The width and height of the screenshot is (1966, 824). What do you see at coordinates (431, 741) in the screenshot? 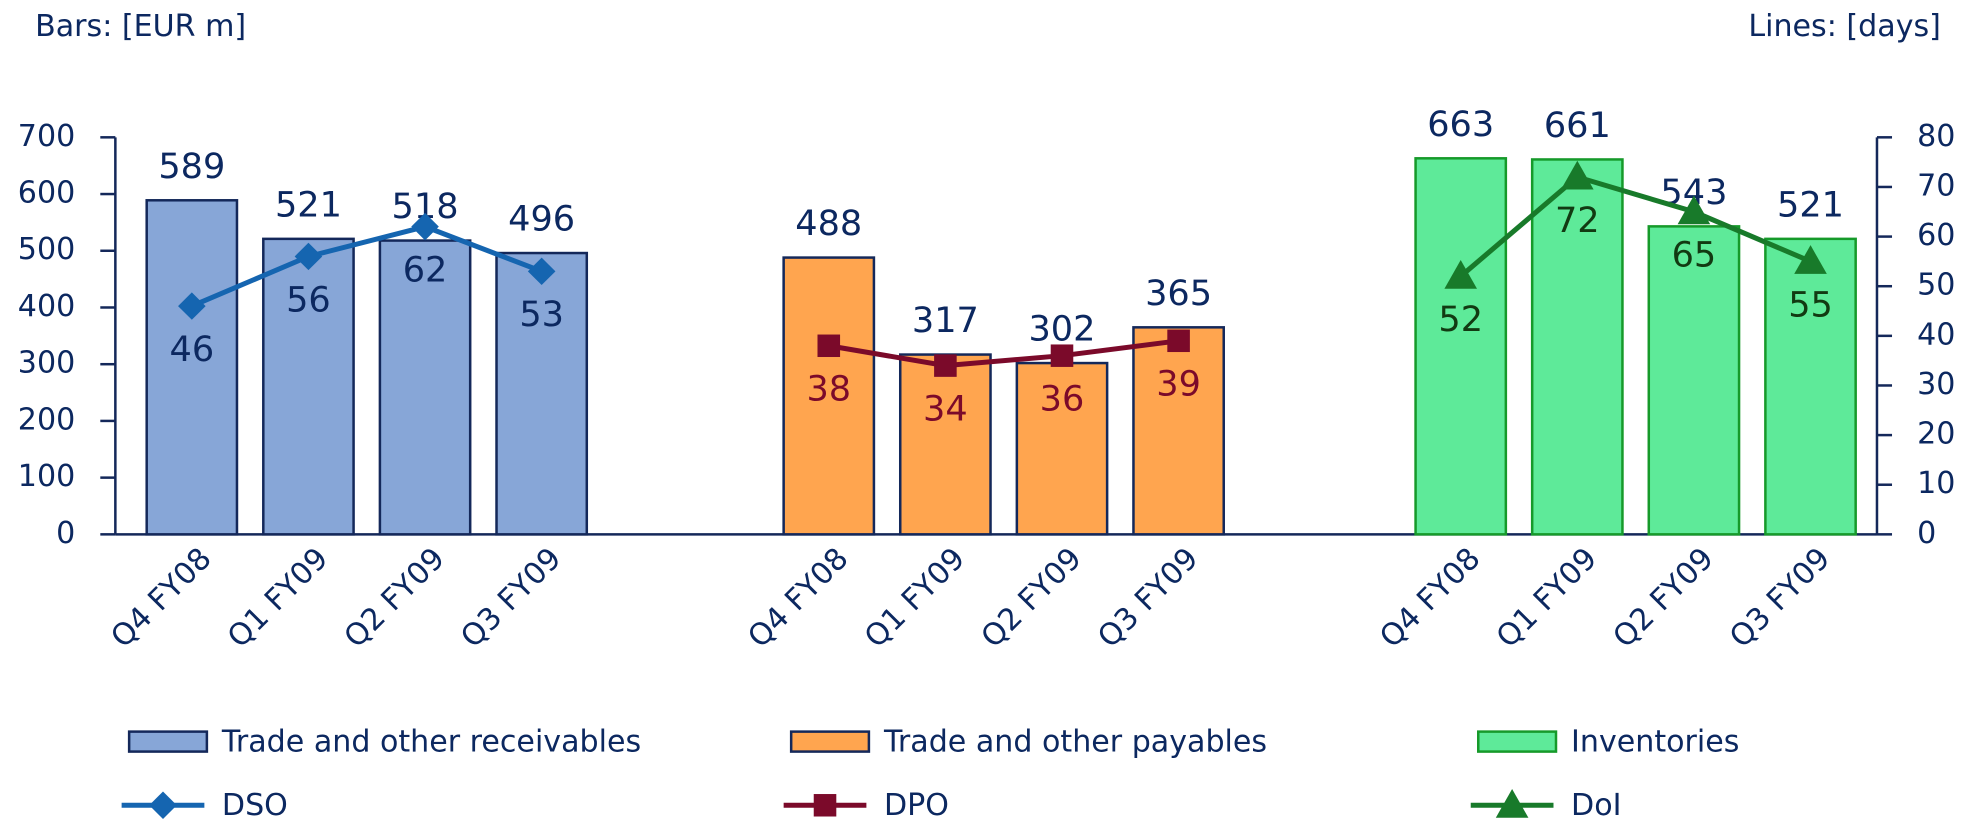
I see `legend-label: Trade and other receivables` at bounding box center [431, 741].